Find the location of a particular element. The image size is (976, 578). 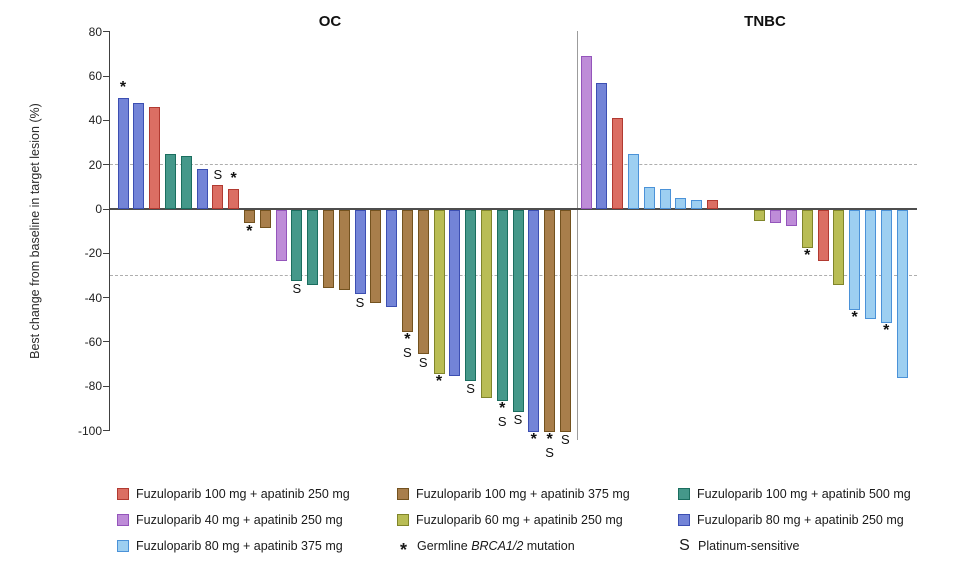

legend-item-fuzu60-apa250: Fuzuloparib 60 mg + apatinib 250 mg is located at coordinates (537, 520).